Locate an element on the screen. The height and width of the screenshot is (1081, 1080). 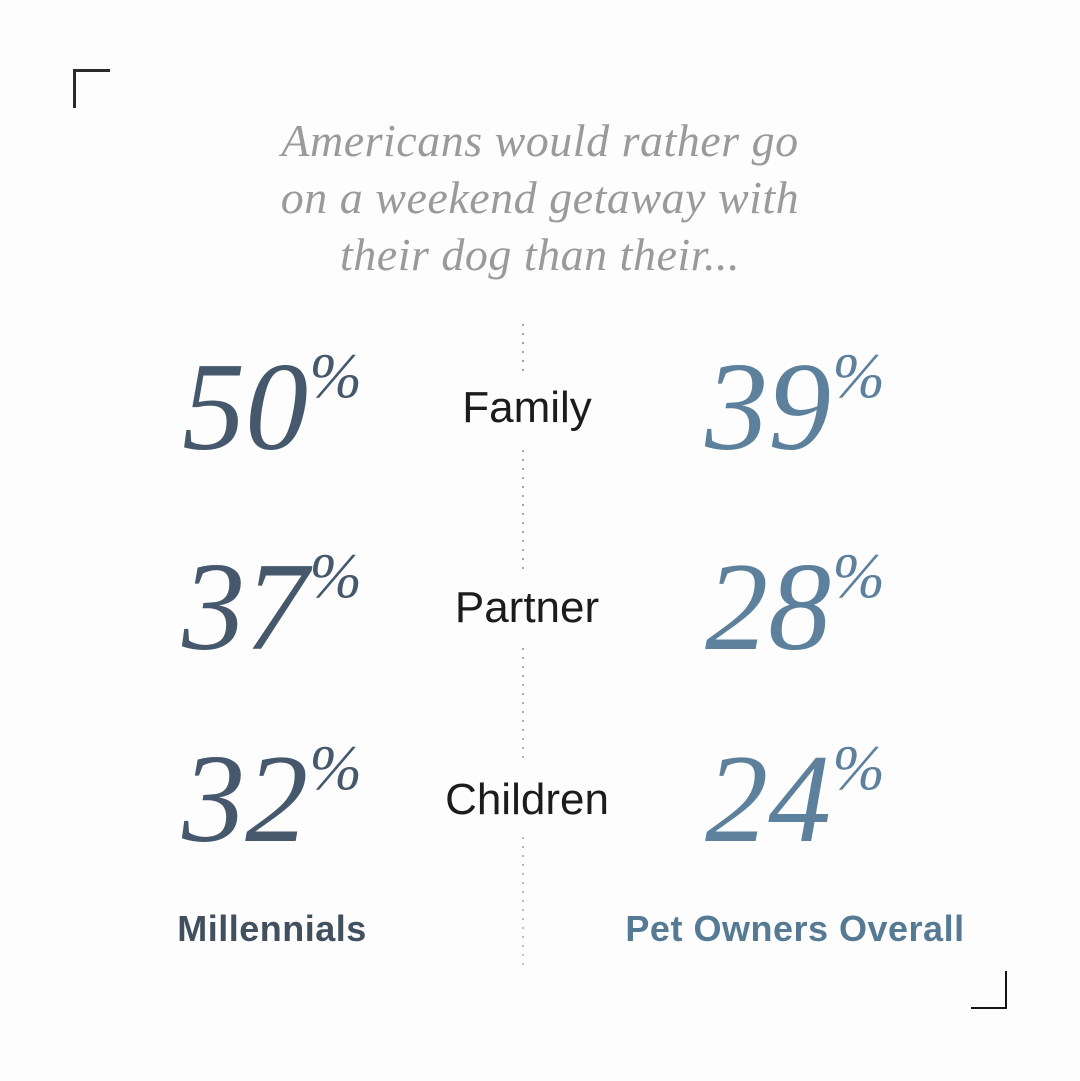
category-label-family: Family is located at coordinates (527, 407).